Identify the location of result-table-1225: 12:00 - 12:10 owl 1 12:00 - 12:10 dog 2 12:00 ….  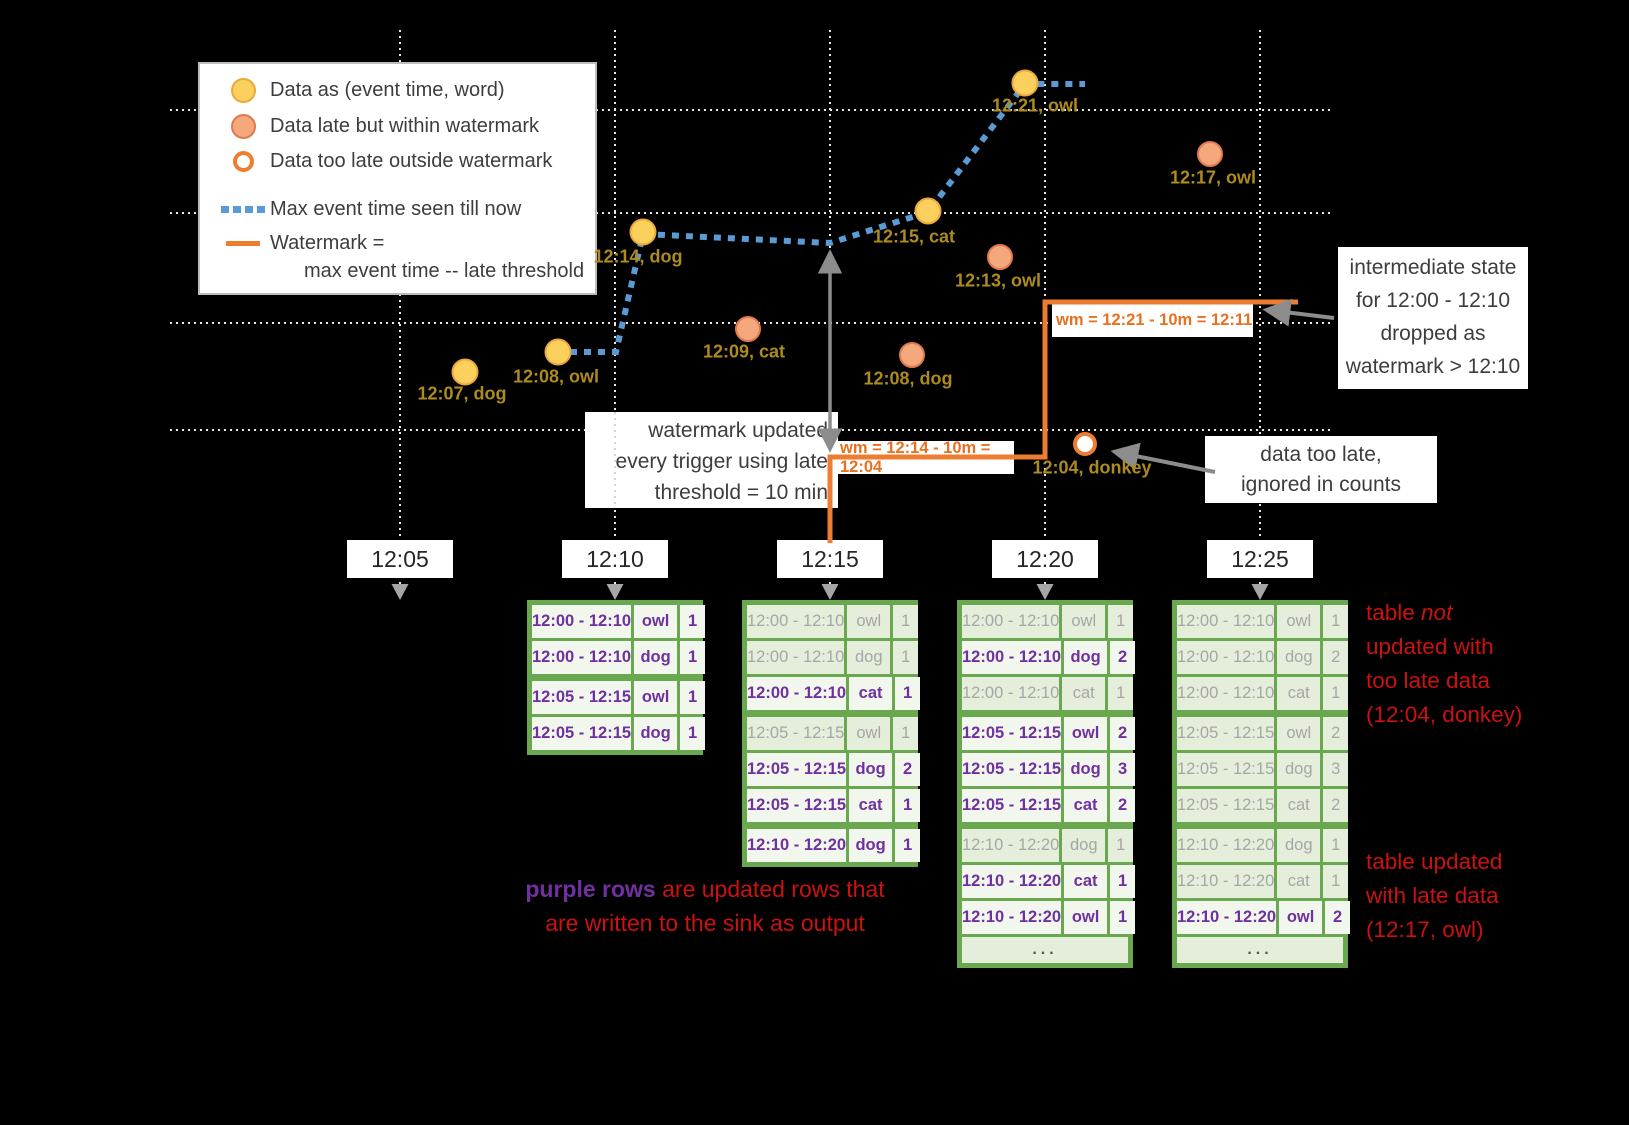
(1261, 784).